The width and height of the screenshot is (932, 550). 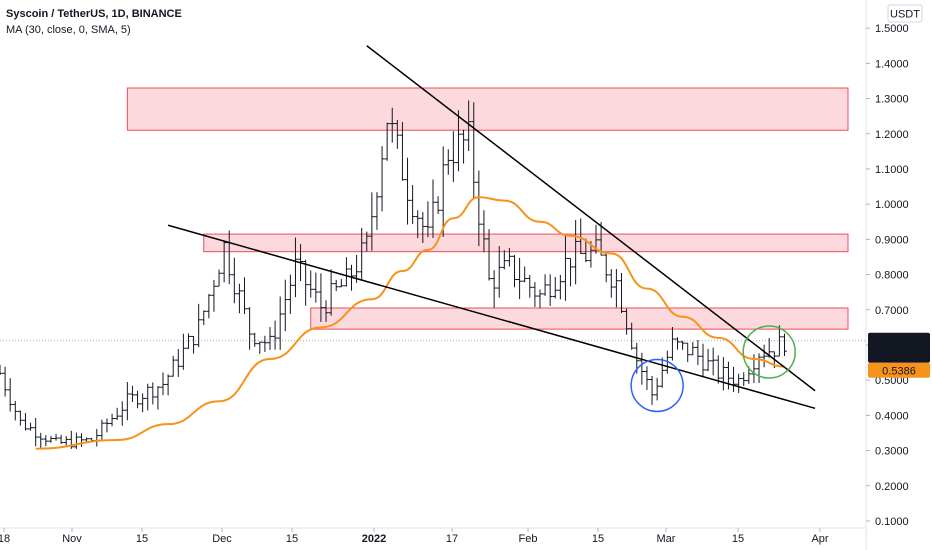 I want to click on symbol-title: Syscoin / TetherUS, 1D, BINANCE, so click(x=94, y=14).